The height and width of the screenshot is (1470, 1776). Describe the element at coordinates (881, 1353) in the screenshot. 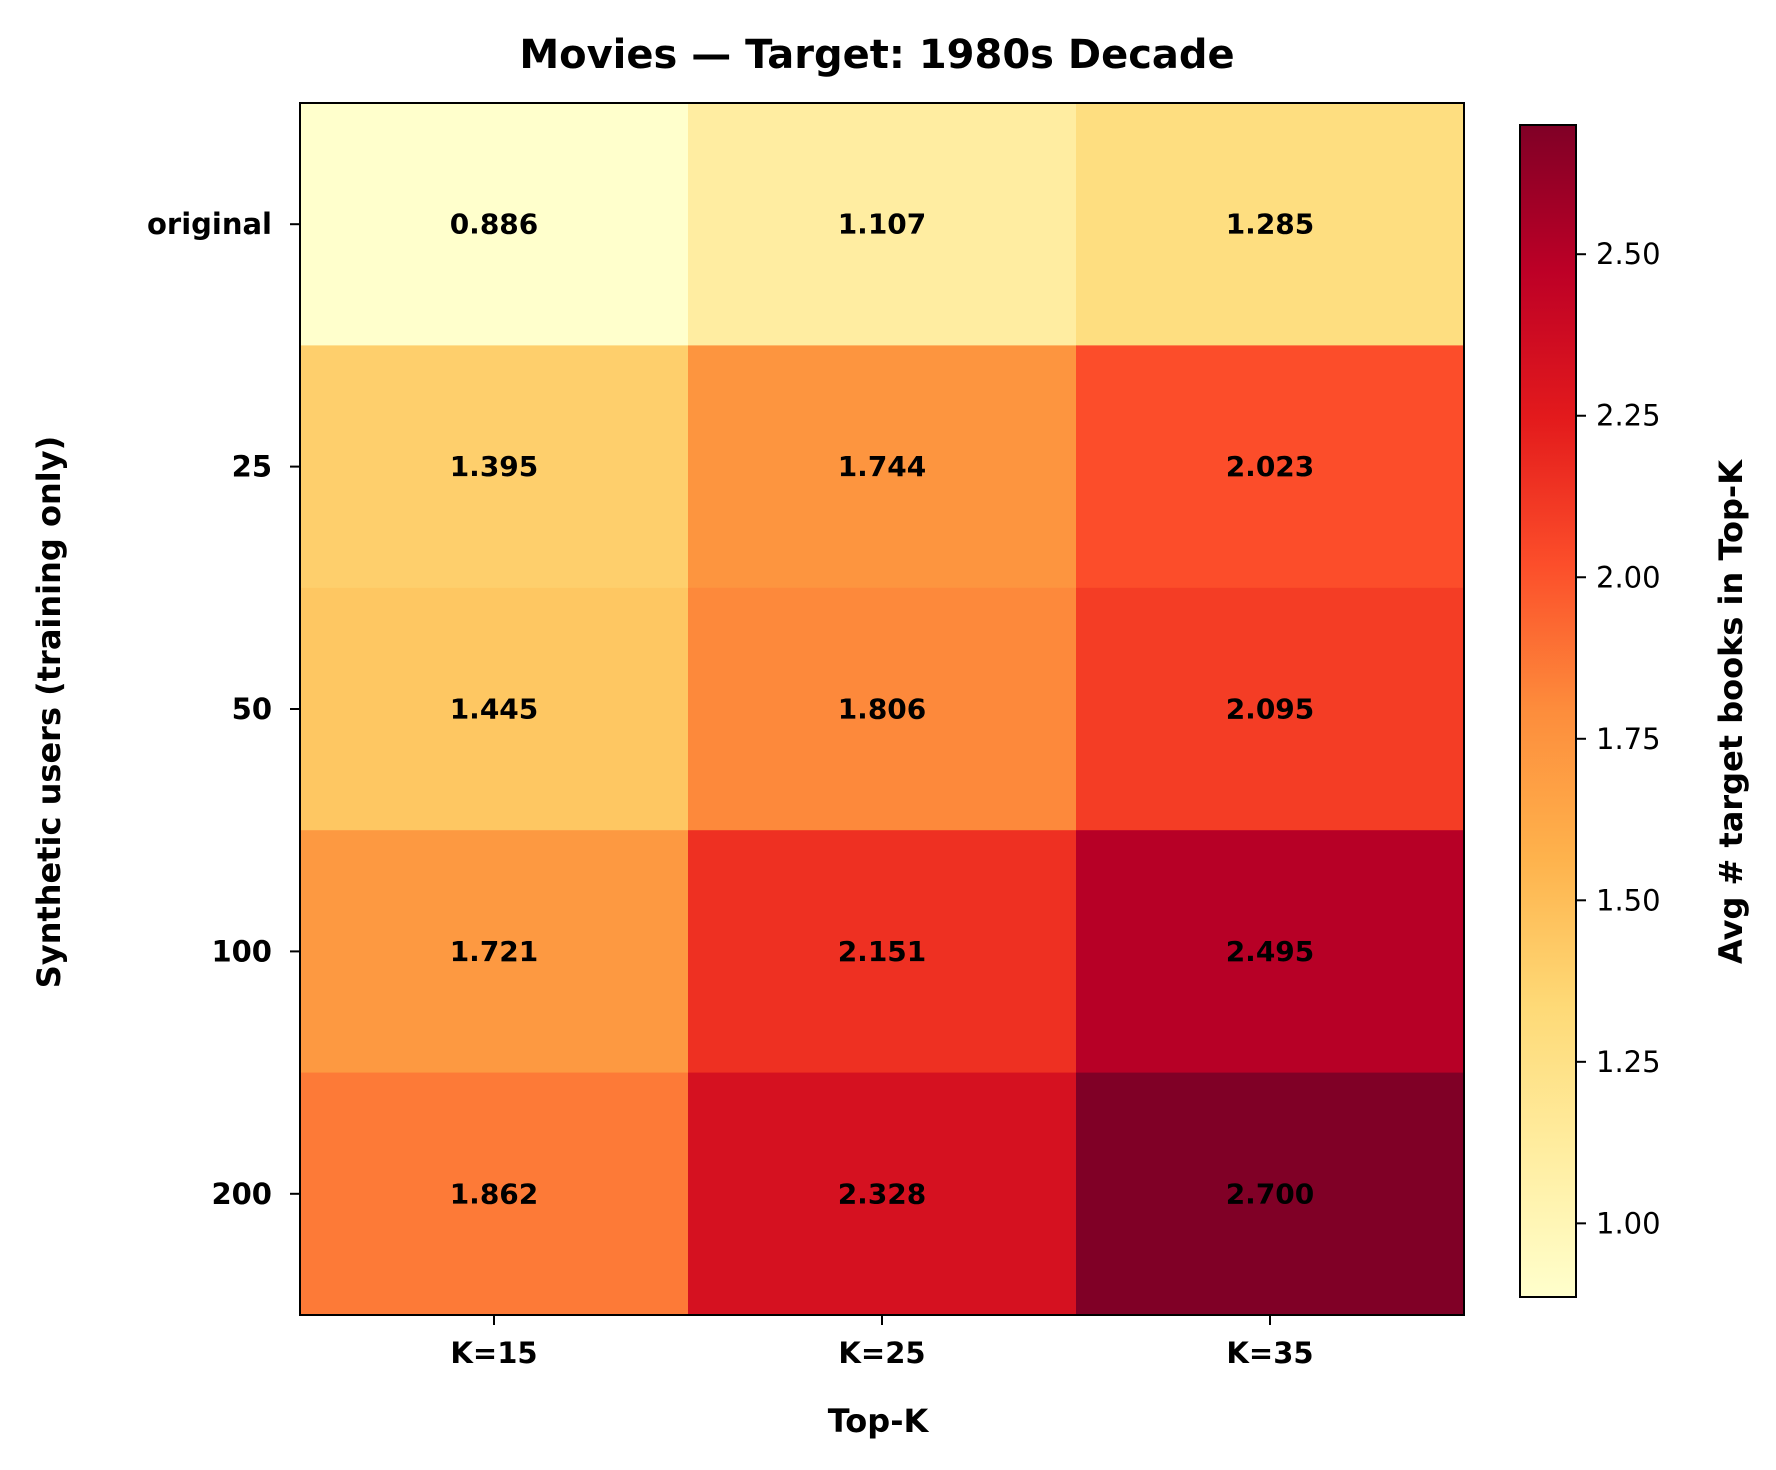

I see `x-tick-label: K=25` at that location.